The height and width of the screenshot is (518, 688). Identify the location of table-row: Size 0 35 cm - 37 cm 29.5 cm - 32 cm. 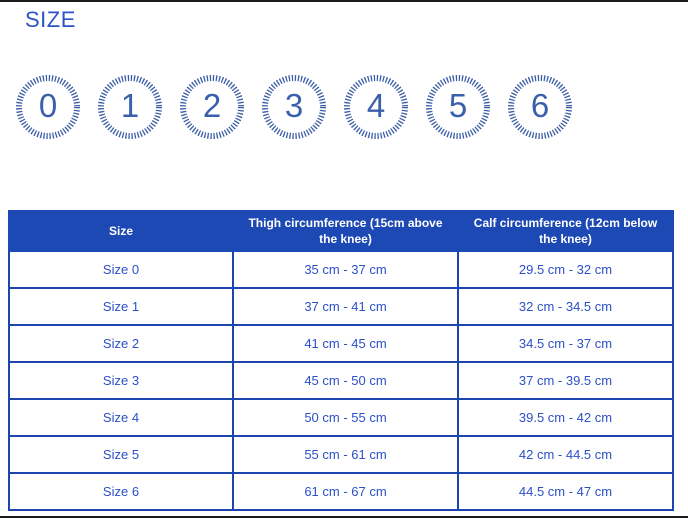
(341, 269).